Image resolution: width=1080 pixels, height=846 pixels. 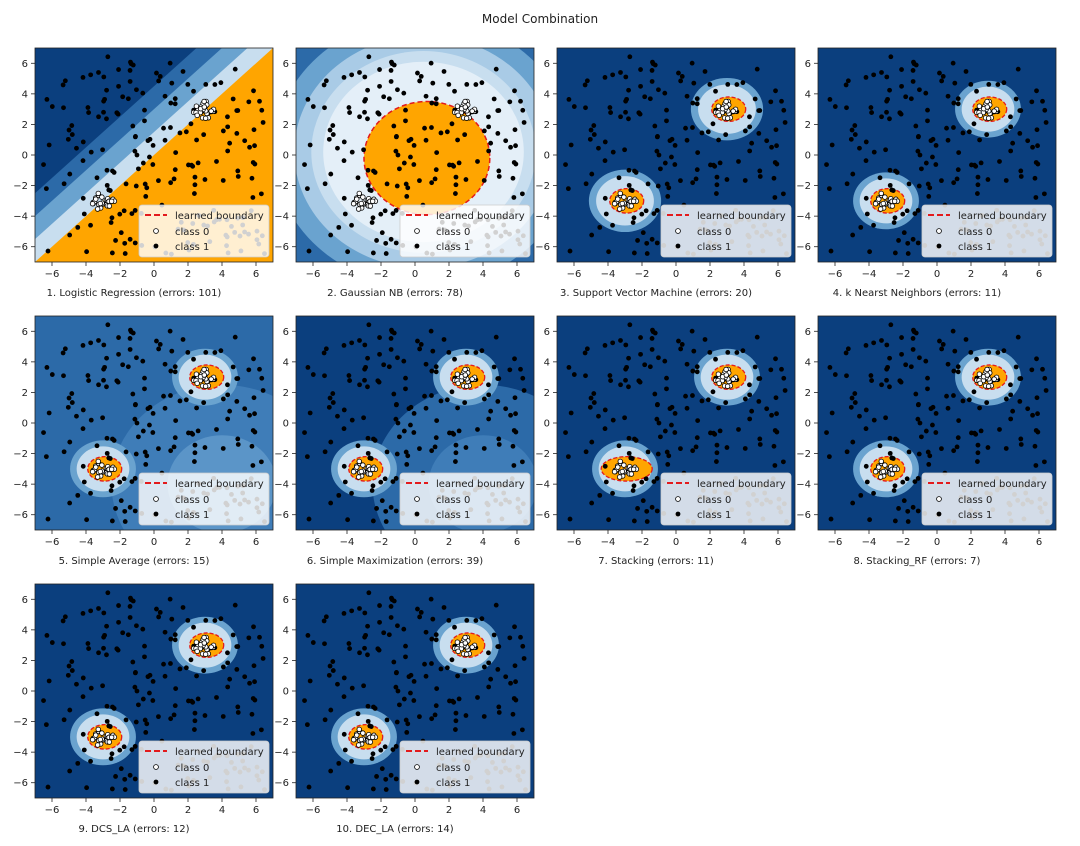 I want to click on y-tick-label: −2, so click(x=20, y=722).